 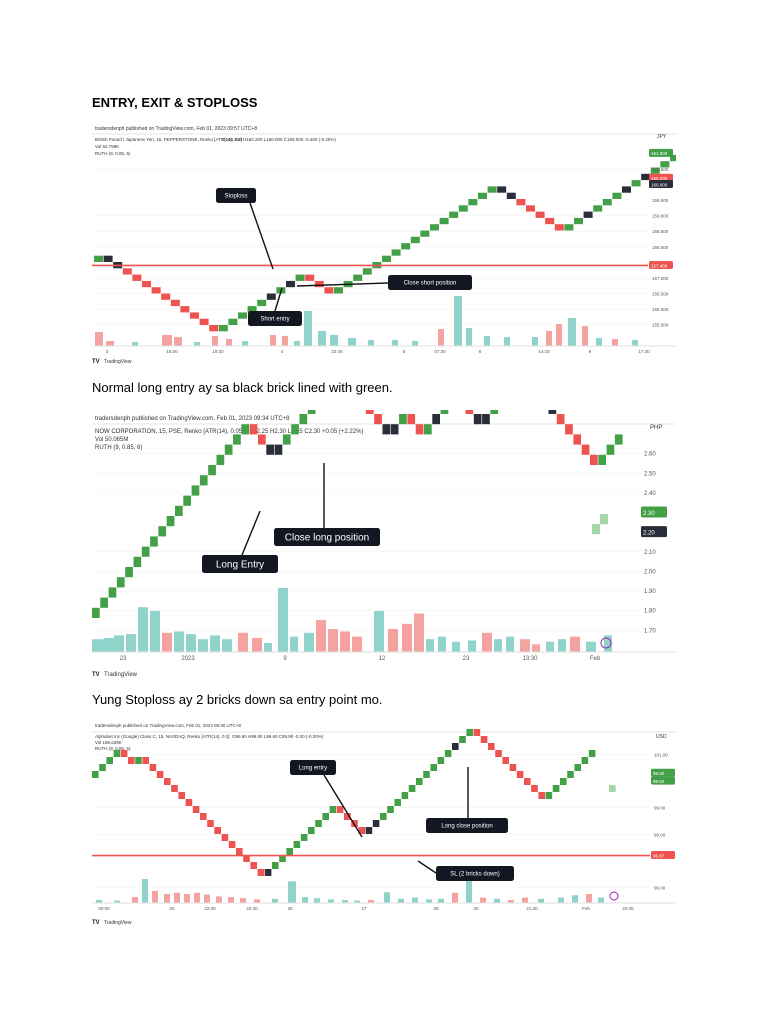 What do you see at coordinates (650, 455) in the screenshot?
I see `y-tick-label: 2.60` at bounding box center [650, 455].